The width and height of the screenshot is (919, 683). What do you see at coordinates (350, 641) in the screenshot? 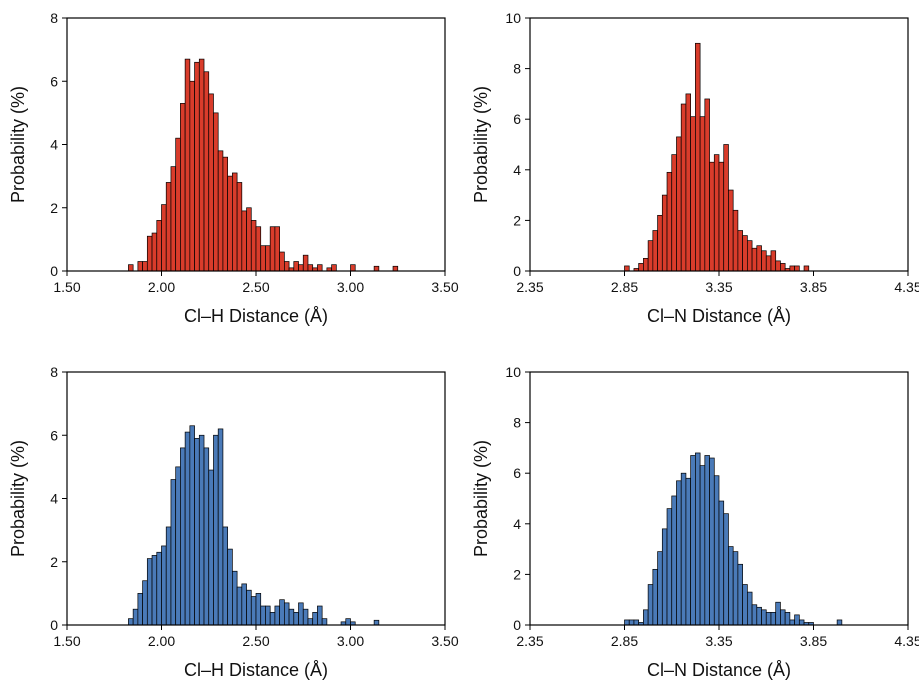
I see `x-tick-label: 3.00` at bounding box center [350, 641].